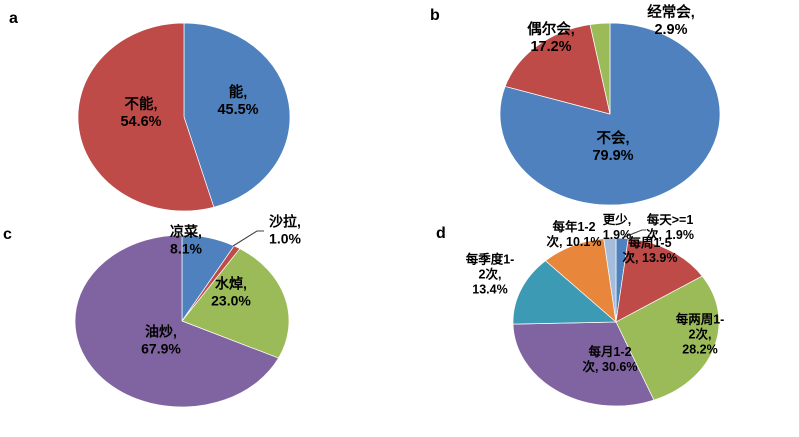 Image resolution: width=800 pixels, height=437 pixels. I want to click on pie-b-label-1: 偶尔会, 17.2%, so click(551, 38).